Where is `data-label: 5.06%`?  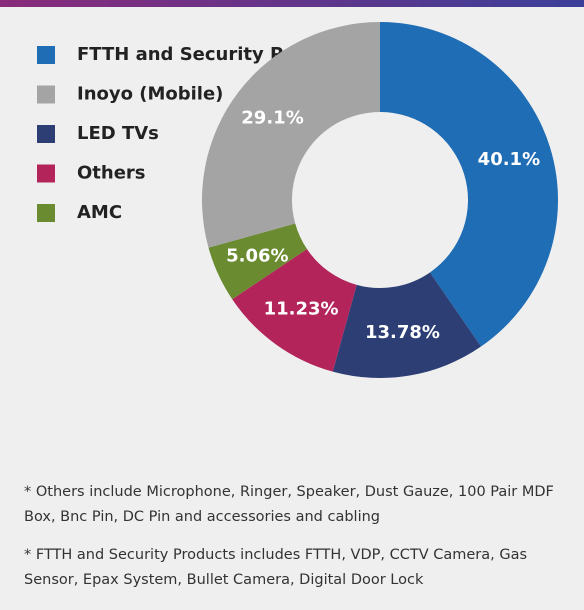 data-label: 5.06% is located at coordinates (257, 255).